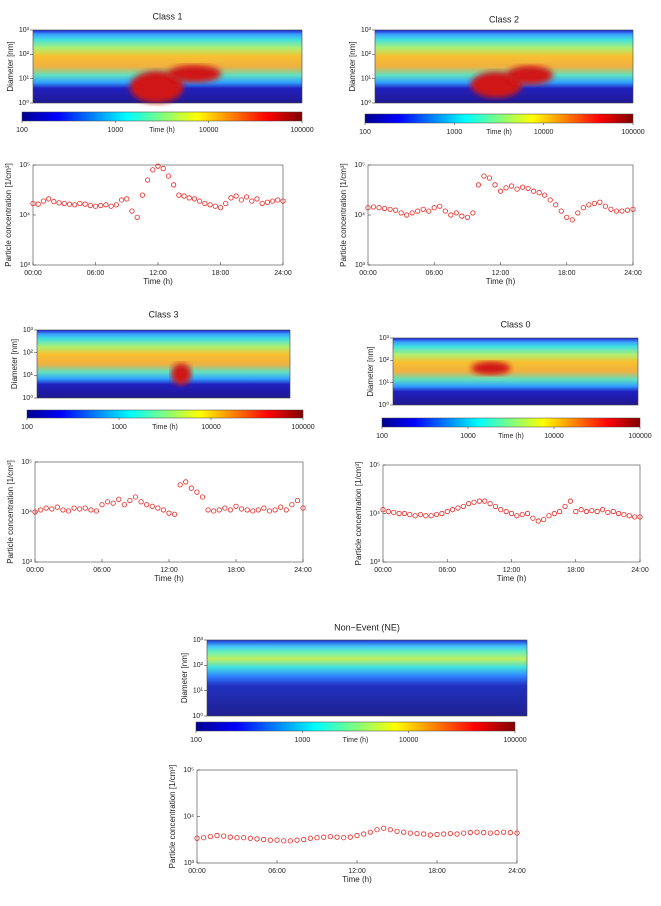 The height and width of the screenshot is (906, 661). What do you see at coordinates (23, 103) in the screenshot?
I see `y-tick-label: 10⁰` at bounding box center [23, 103].